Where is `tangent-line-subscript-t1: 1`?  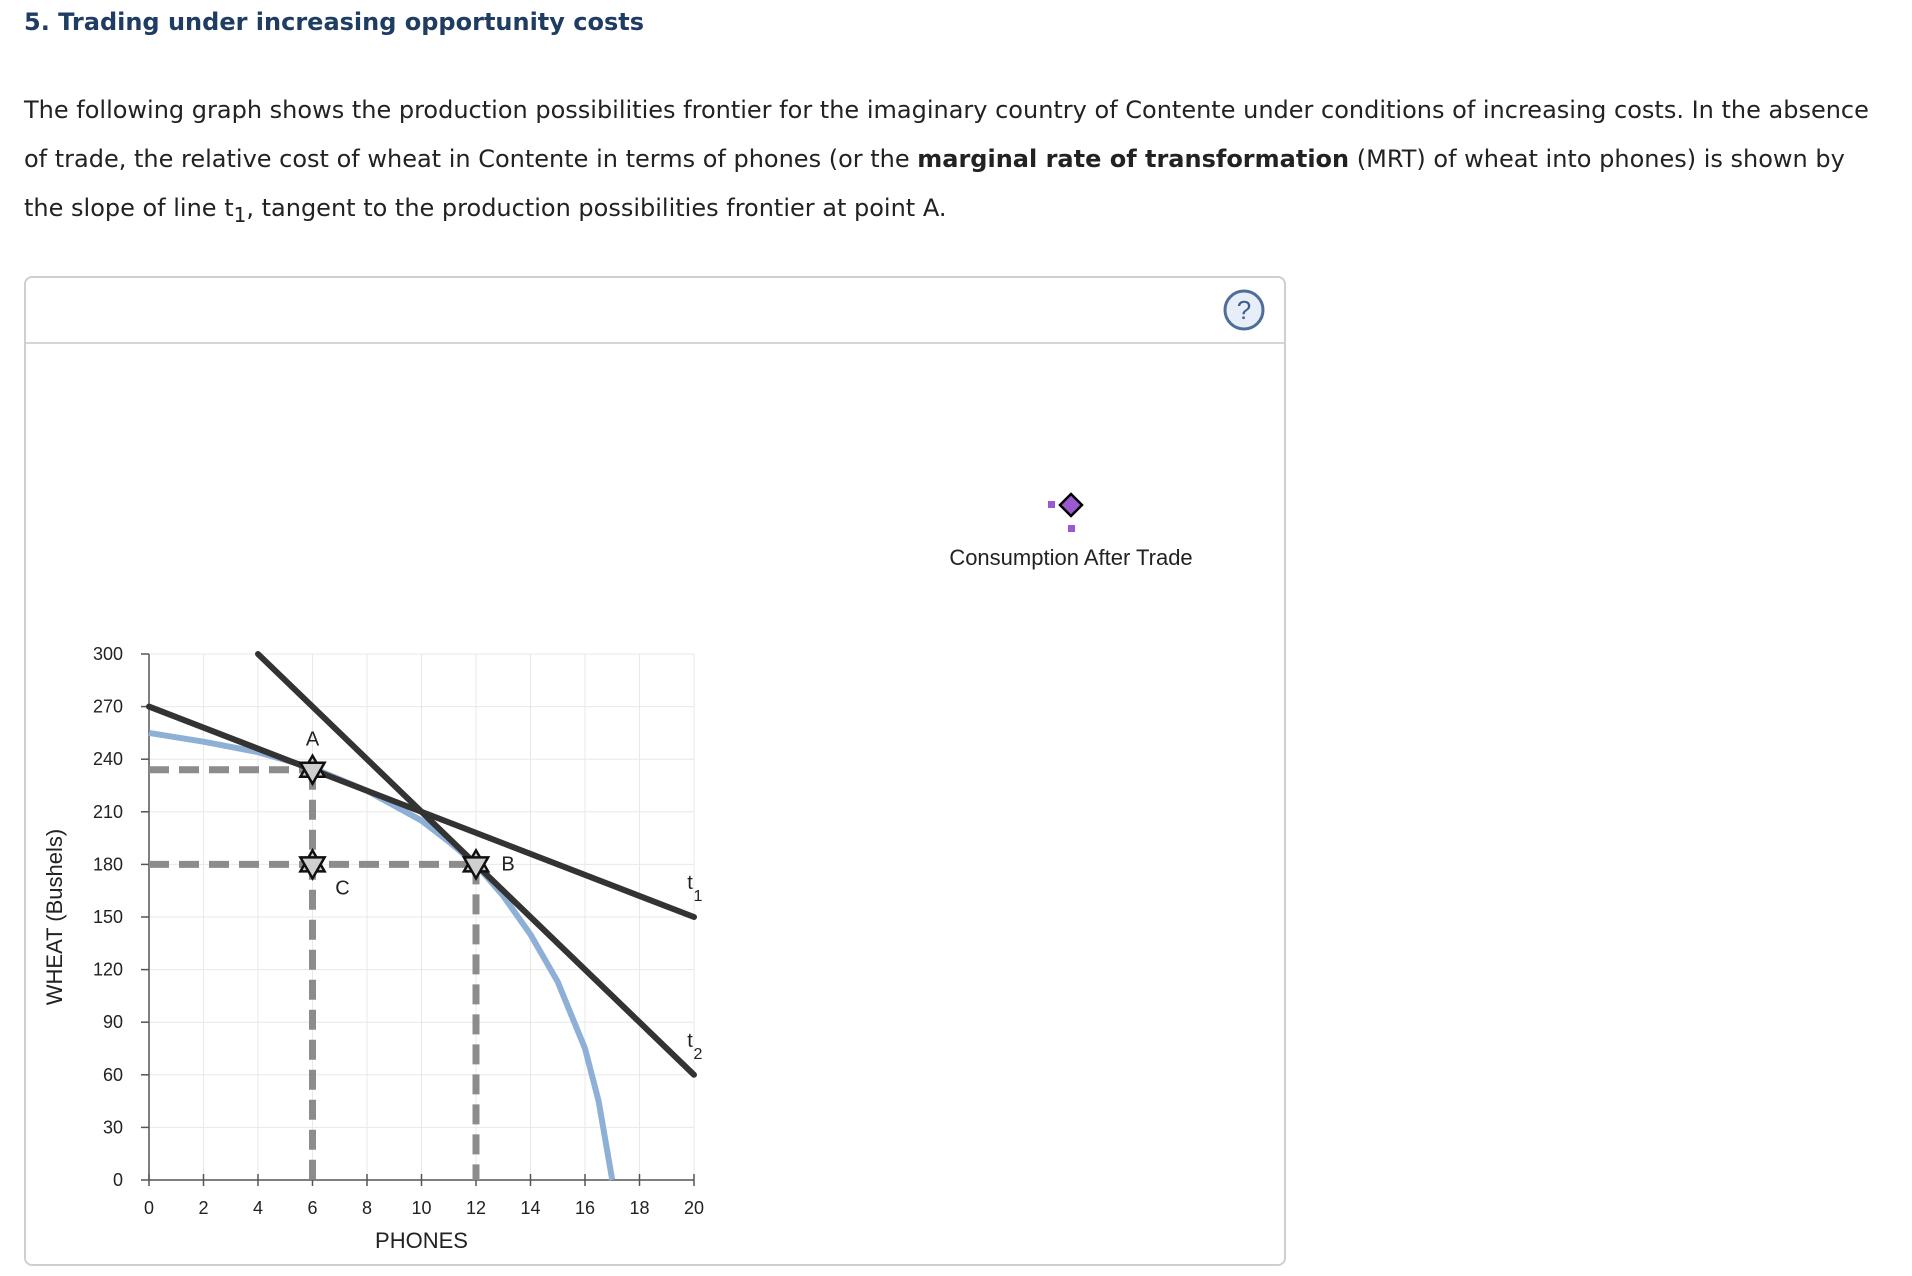 tangent-line-subscript-t1: 1 is located at coordinates (698, 896).